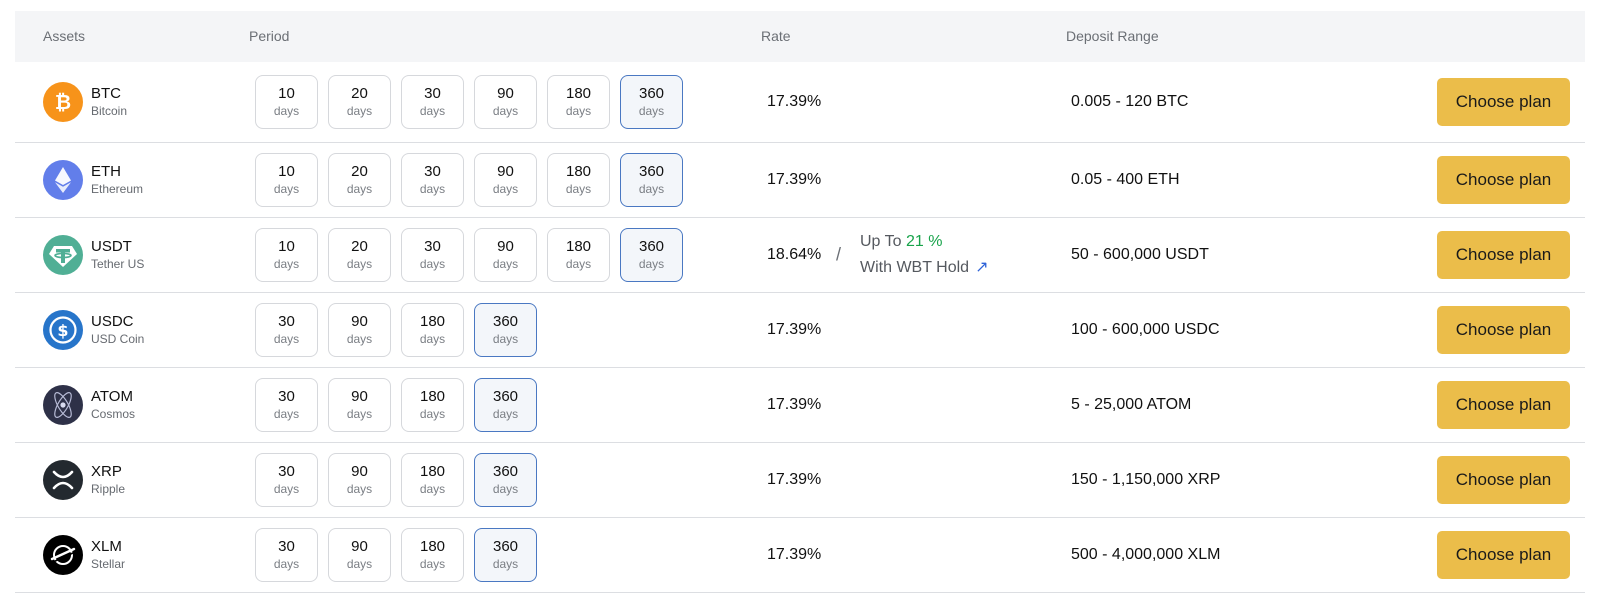 The width and height of the screenshot is (1600, 606). What do you see at coordinates (118, 264) in the screenshot?
I see `asset-name: Tether US` at bounding box center [118, 264].